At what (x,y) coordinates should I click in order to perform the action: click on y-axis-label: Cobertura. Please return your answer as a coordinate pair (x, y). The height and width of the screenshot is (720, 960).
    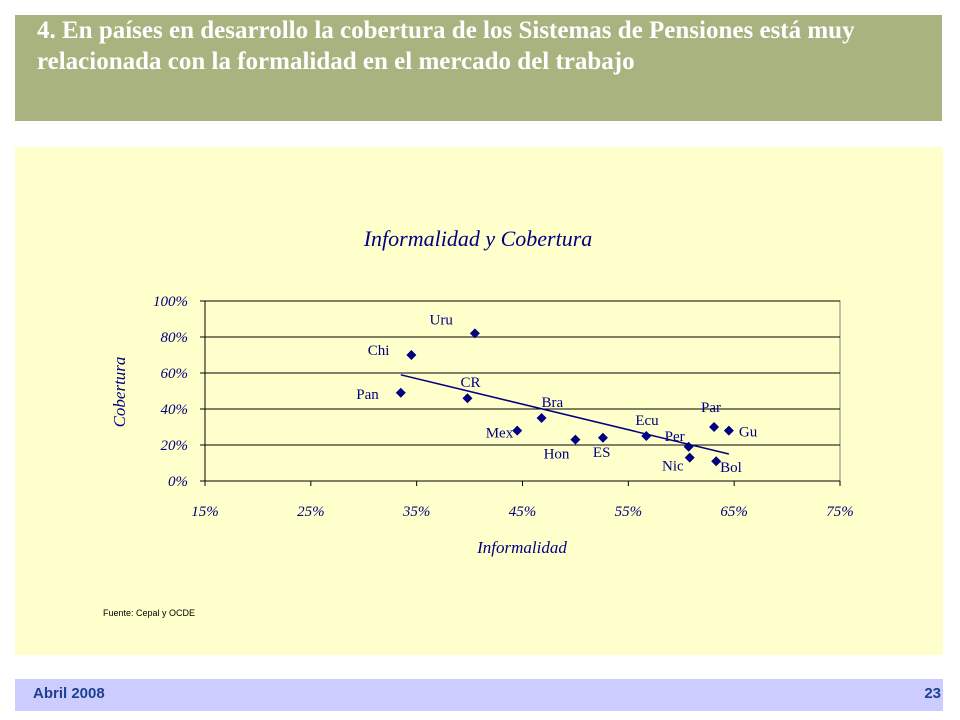
    Looking at the image, I should click on (119, 392).